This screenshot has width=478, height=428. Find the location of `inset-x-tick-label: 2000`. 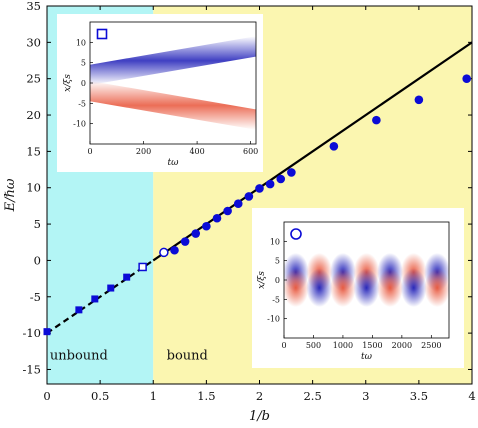

inset-x-tick-label: 2000 is located at coordinates (402, 345).